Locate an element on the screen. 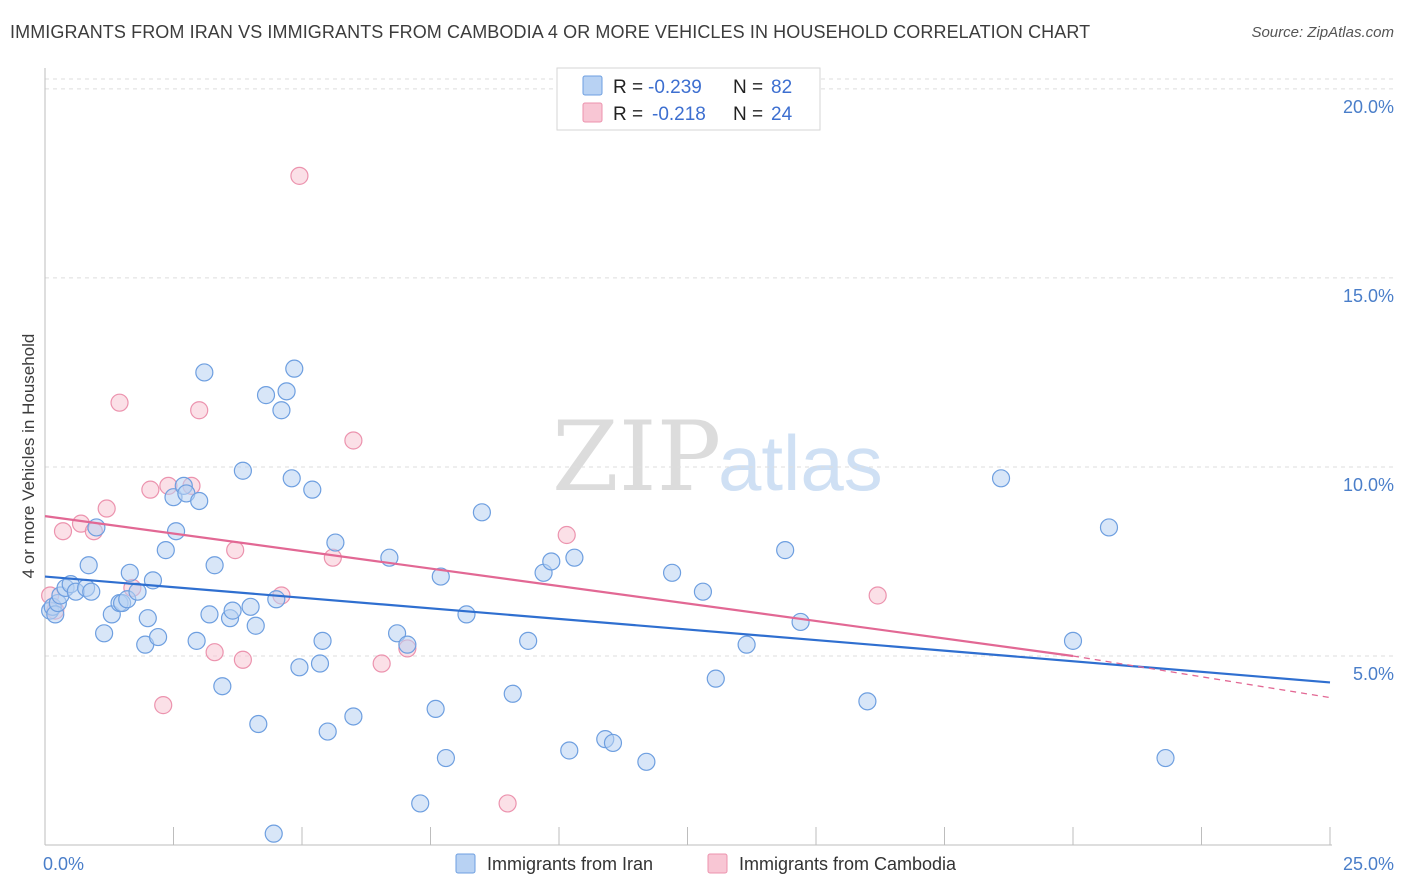 The width and height of the screenshot is (1406, 892). legend-iran-n-label: N = is located at coordinates (748, 87).